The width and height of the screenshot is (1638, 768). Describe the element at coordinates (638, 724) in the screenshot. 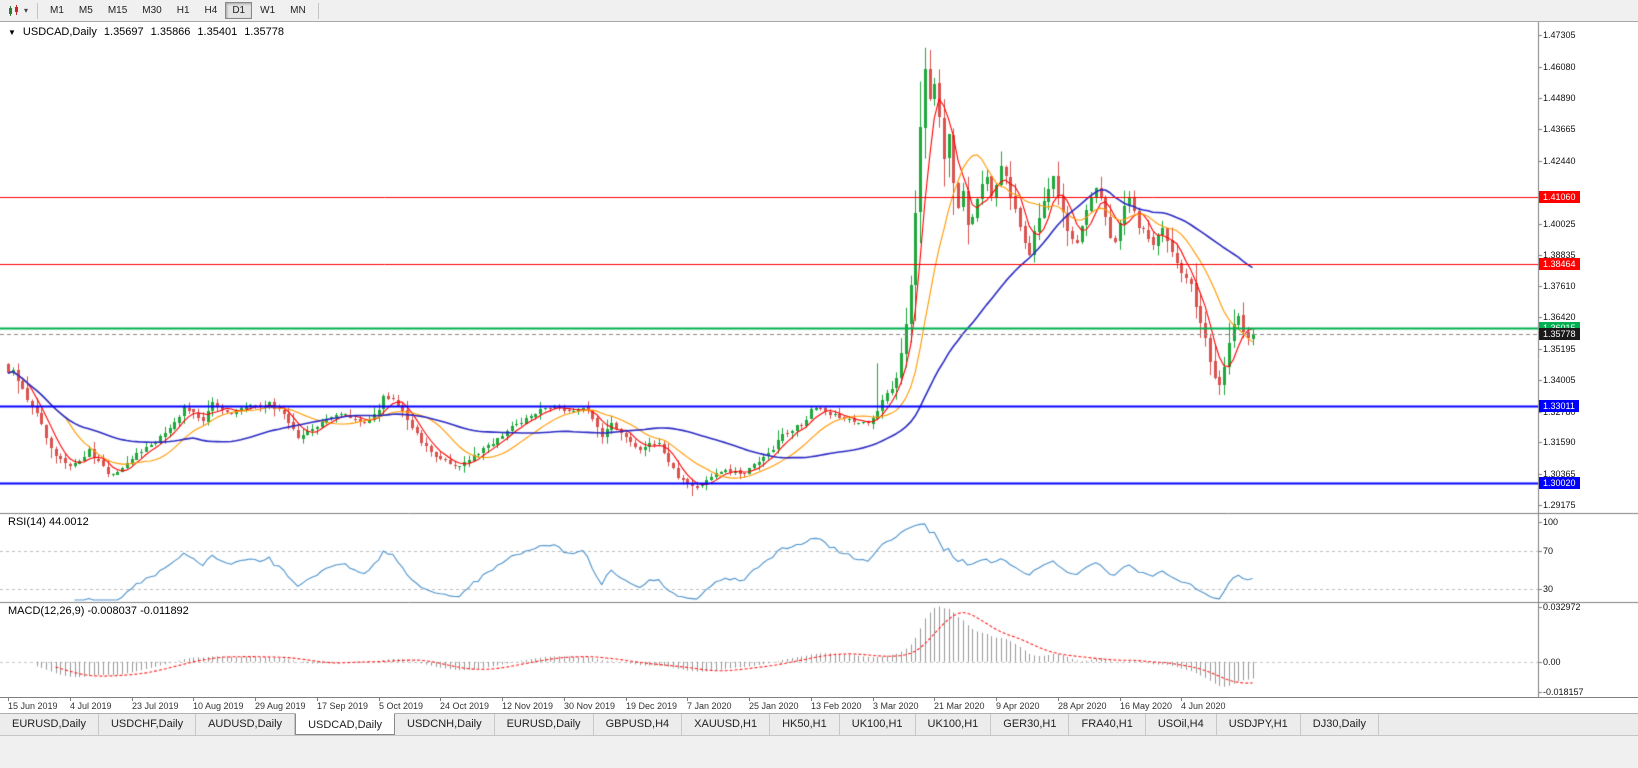

I see `chart-tab-gbpusd-h4: GBPUSD,H4` at that location.